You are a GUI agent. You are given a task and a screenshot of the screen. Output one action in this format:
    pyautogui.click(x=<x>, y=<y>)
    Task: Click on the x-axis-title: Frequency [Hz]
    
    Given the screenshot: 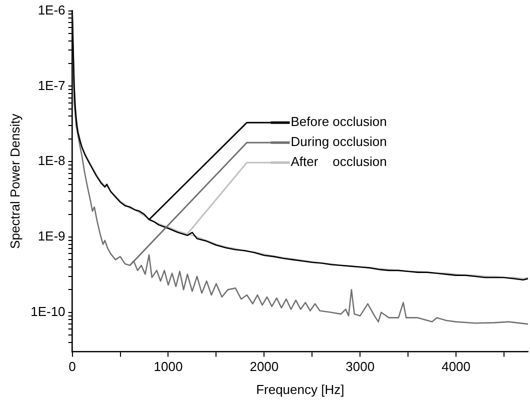 What is the action you would take?
    pyautogui.click(x=300, y=389)
    